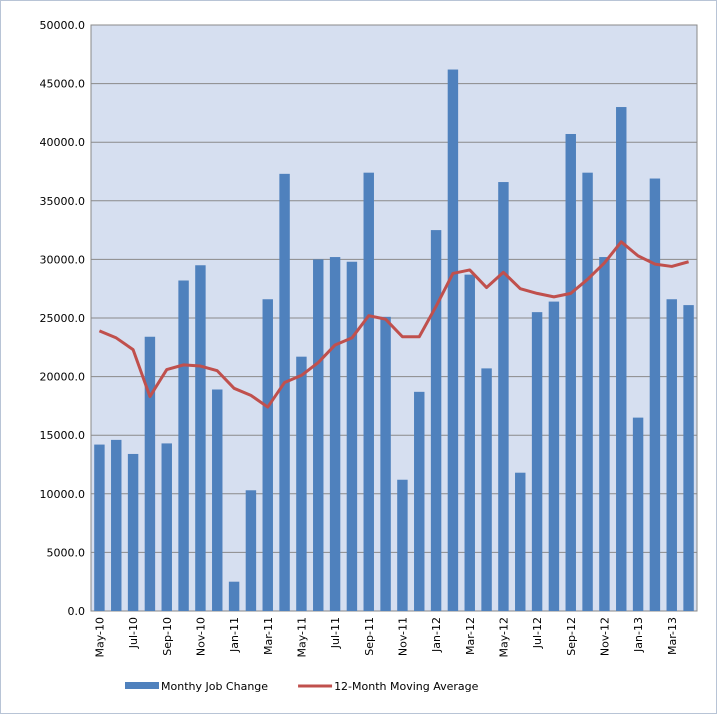 The image size is (718, 719). I want to click on y-tick-label: 5000.0, so click(66, 552).